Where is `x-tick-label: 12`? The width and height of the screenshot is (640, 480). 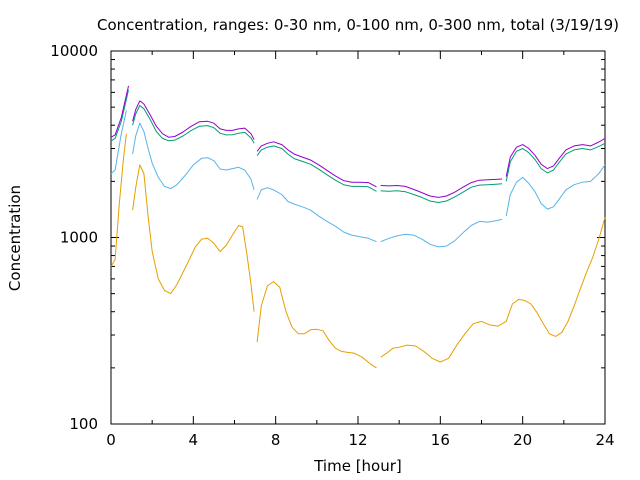
x-tick-label: 12 is located at coordinates (357, 440).